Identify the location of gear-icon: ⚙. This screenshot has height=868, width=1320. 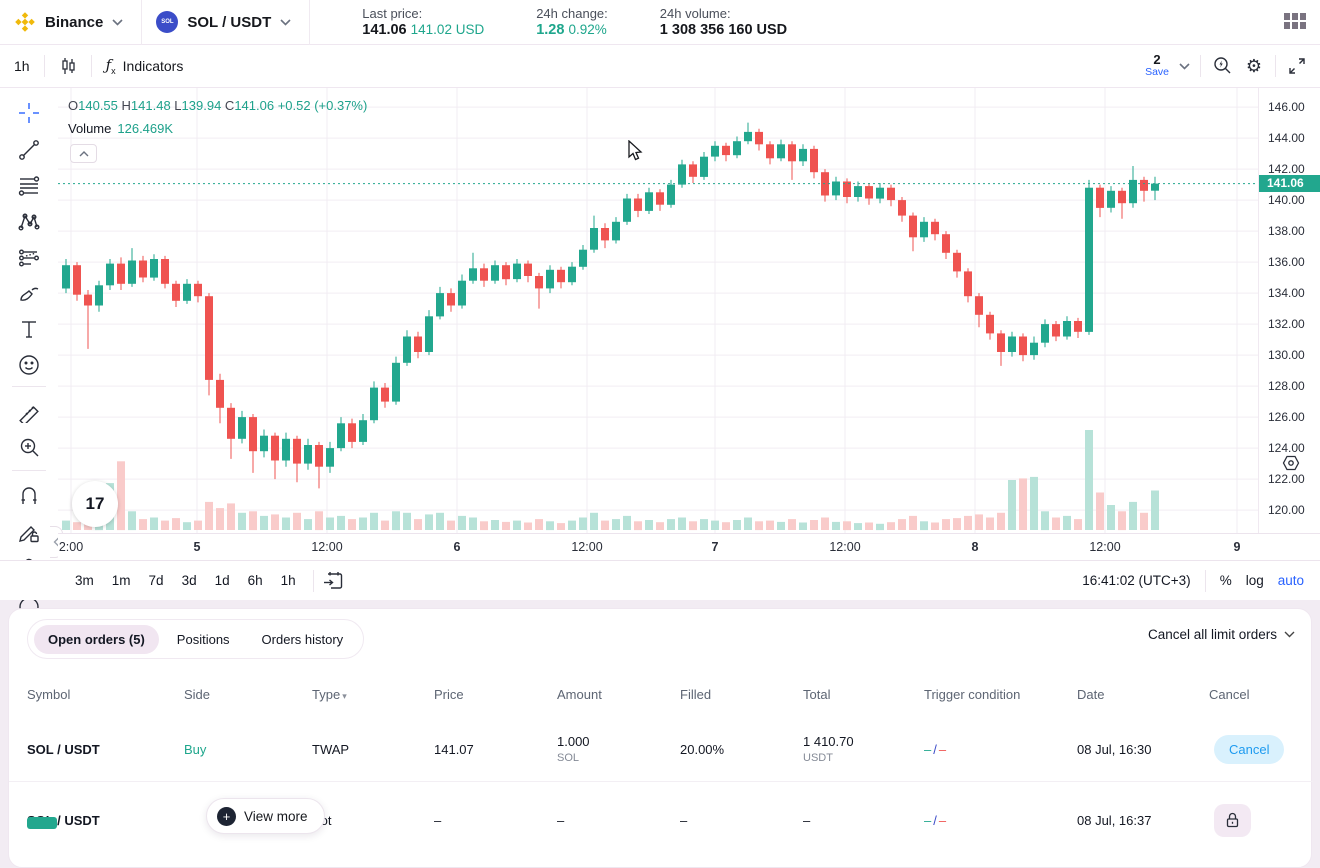
(1254, 65).